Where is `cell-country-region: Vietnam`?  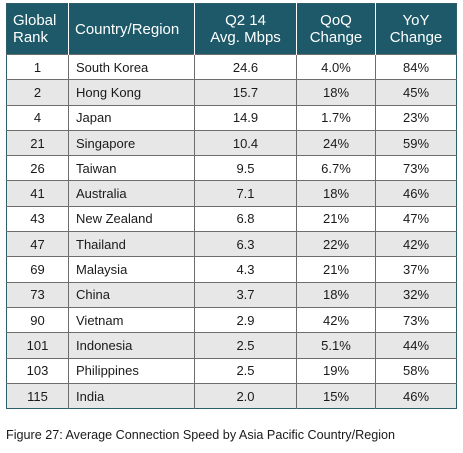
cell-country-region: Vietnam is located at coordinates (131, 319).